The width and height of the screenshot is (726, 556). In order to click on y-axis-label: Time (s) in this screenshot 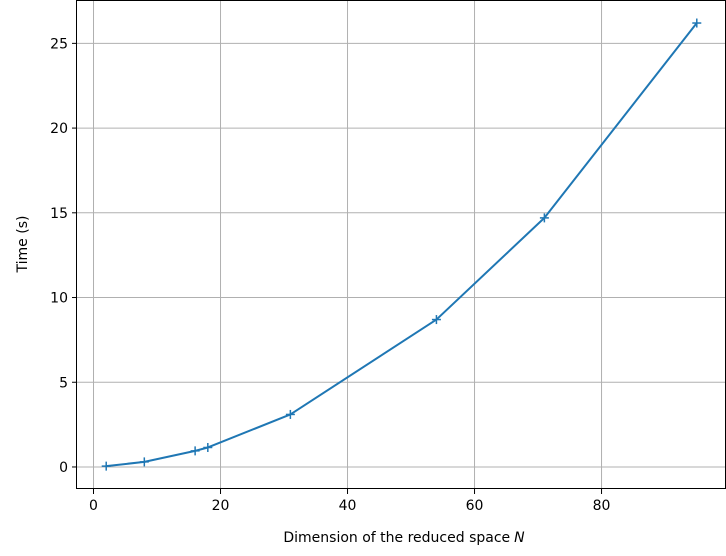, I will do `click(23, 245)`.